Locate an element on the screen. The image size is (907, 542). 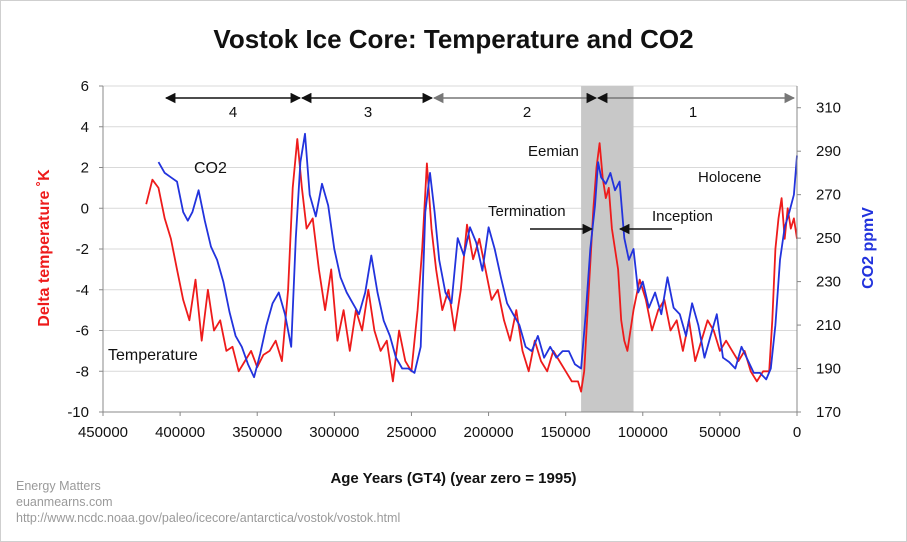
y-right-tick-label-2: 210 is located at coordinates (828, 325).